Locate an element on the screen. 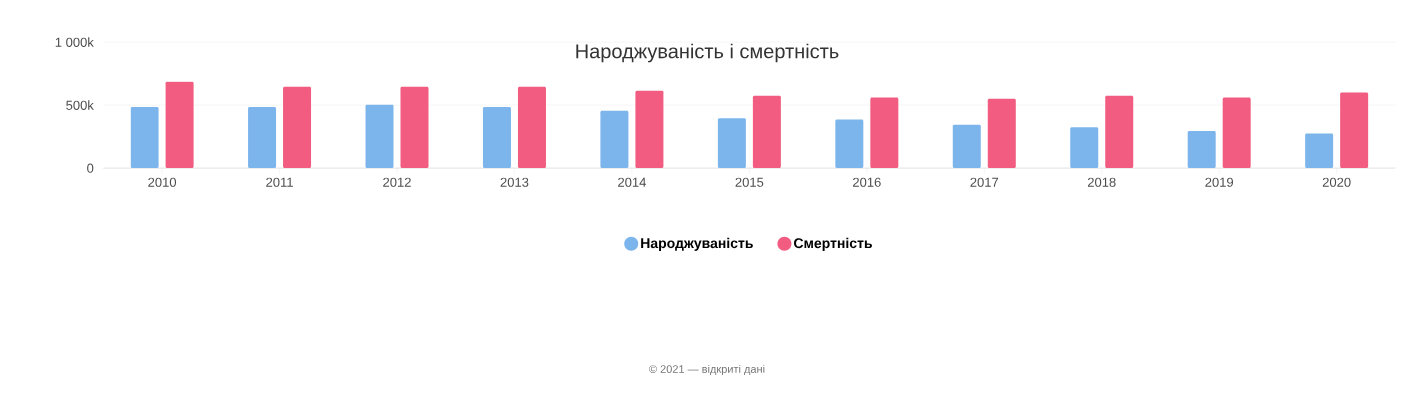 The width and height of the screenshot is (1415, 405). chart-title: Народжуваність і смертність is located at coordinates (707, 53).